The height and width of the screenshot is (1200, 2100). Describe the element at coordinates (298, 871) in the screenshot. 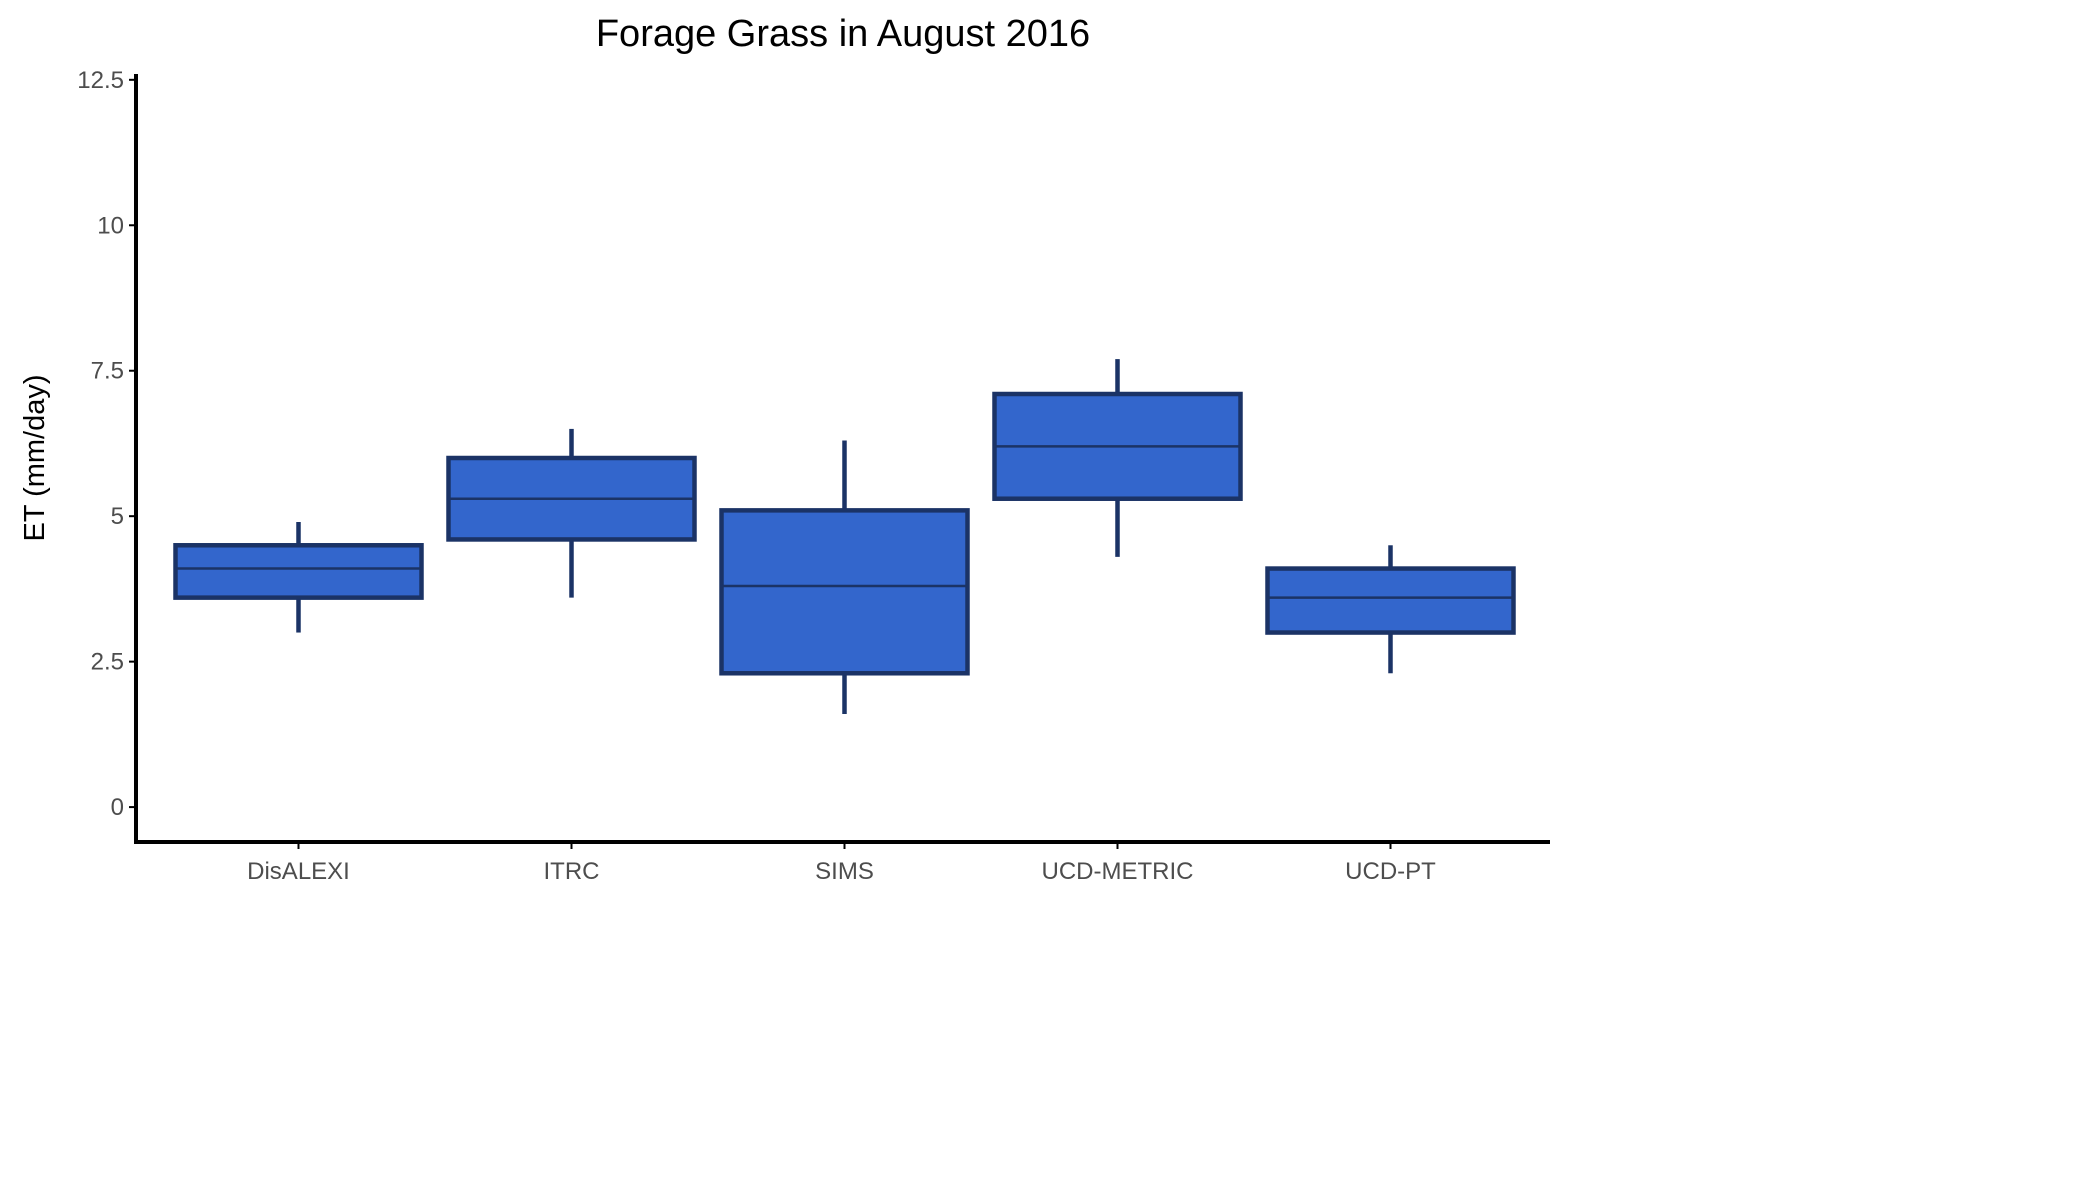

I see `x-tick-label: DisALEXI` at that location.